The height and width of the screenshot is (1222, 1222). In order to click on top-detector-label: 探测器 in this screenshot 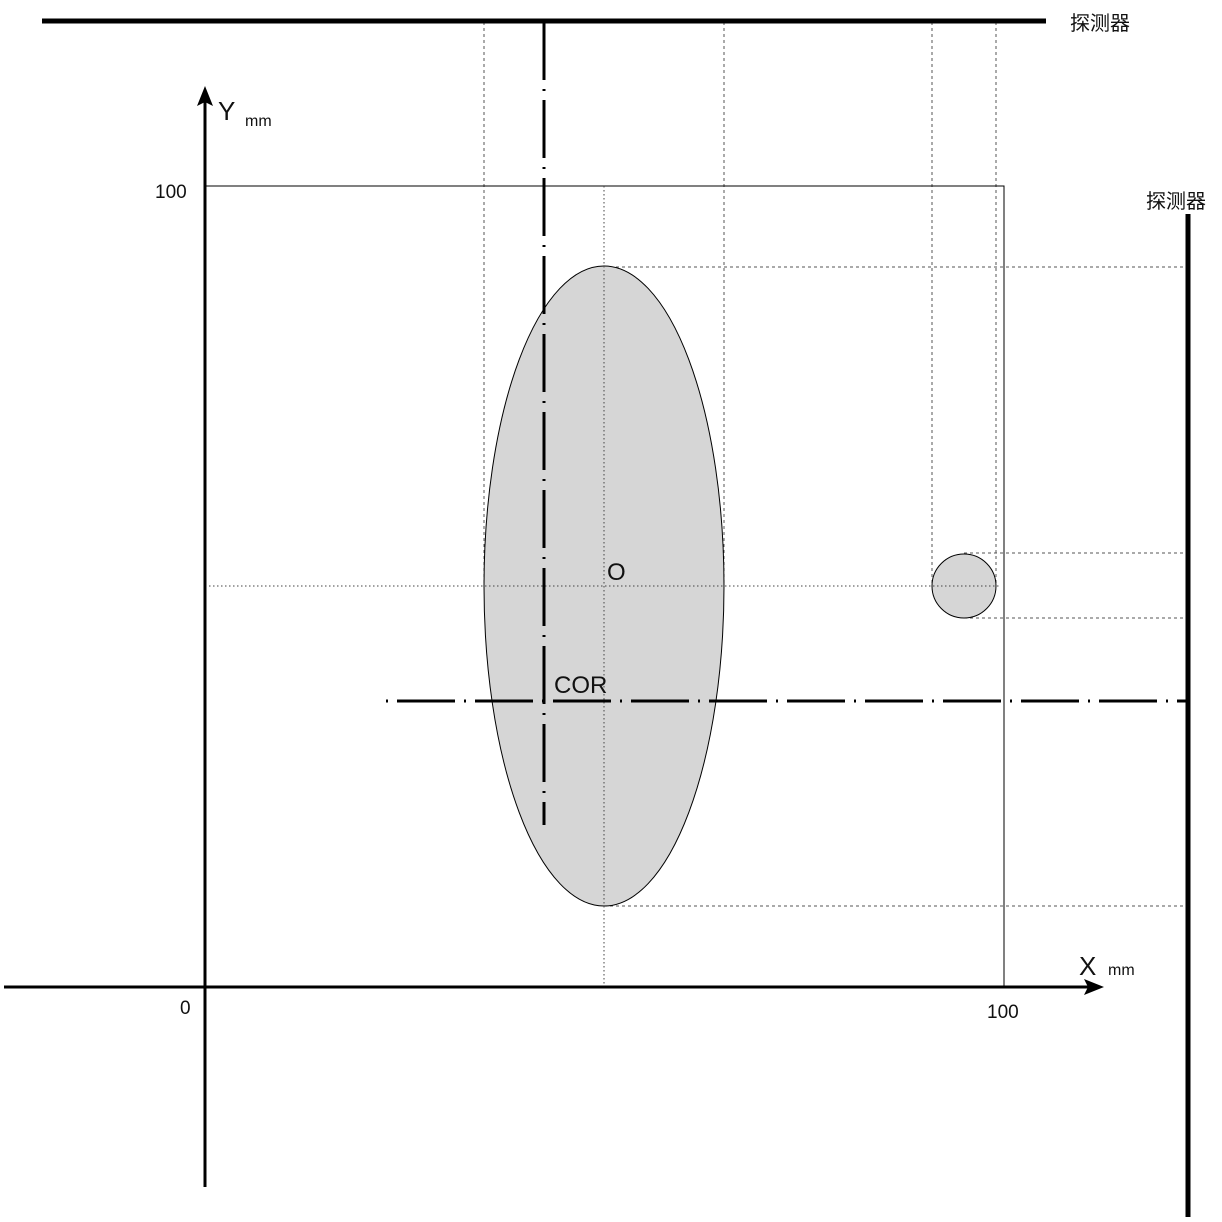, I will do `click(1100, 23)`.